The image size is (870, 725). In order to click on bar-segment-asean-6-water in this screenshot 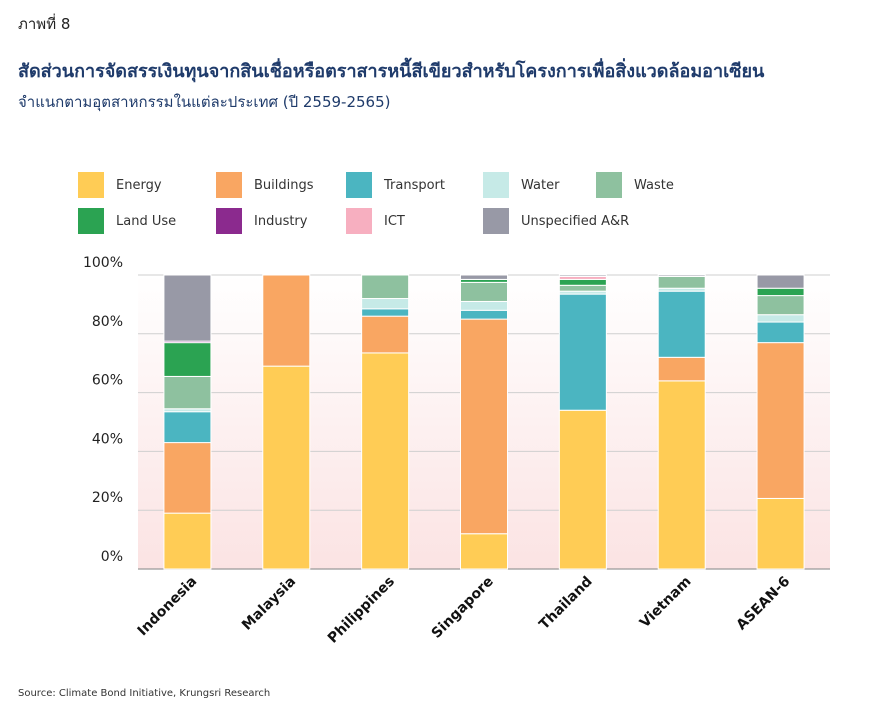, I will do `click(780, 318)`.